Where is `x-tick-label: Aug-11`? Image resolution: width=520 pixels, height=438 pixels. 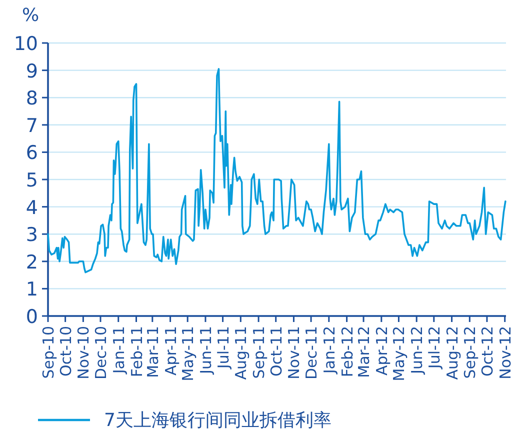 x-tick-label: Aug-11 is located at coordinates (241, 353).